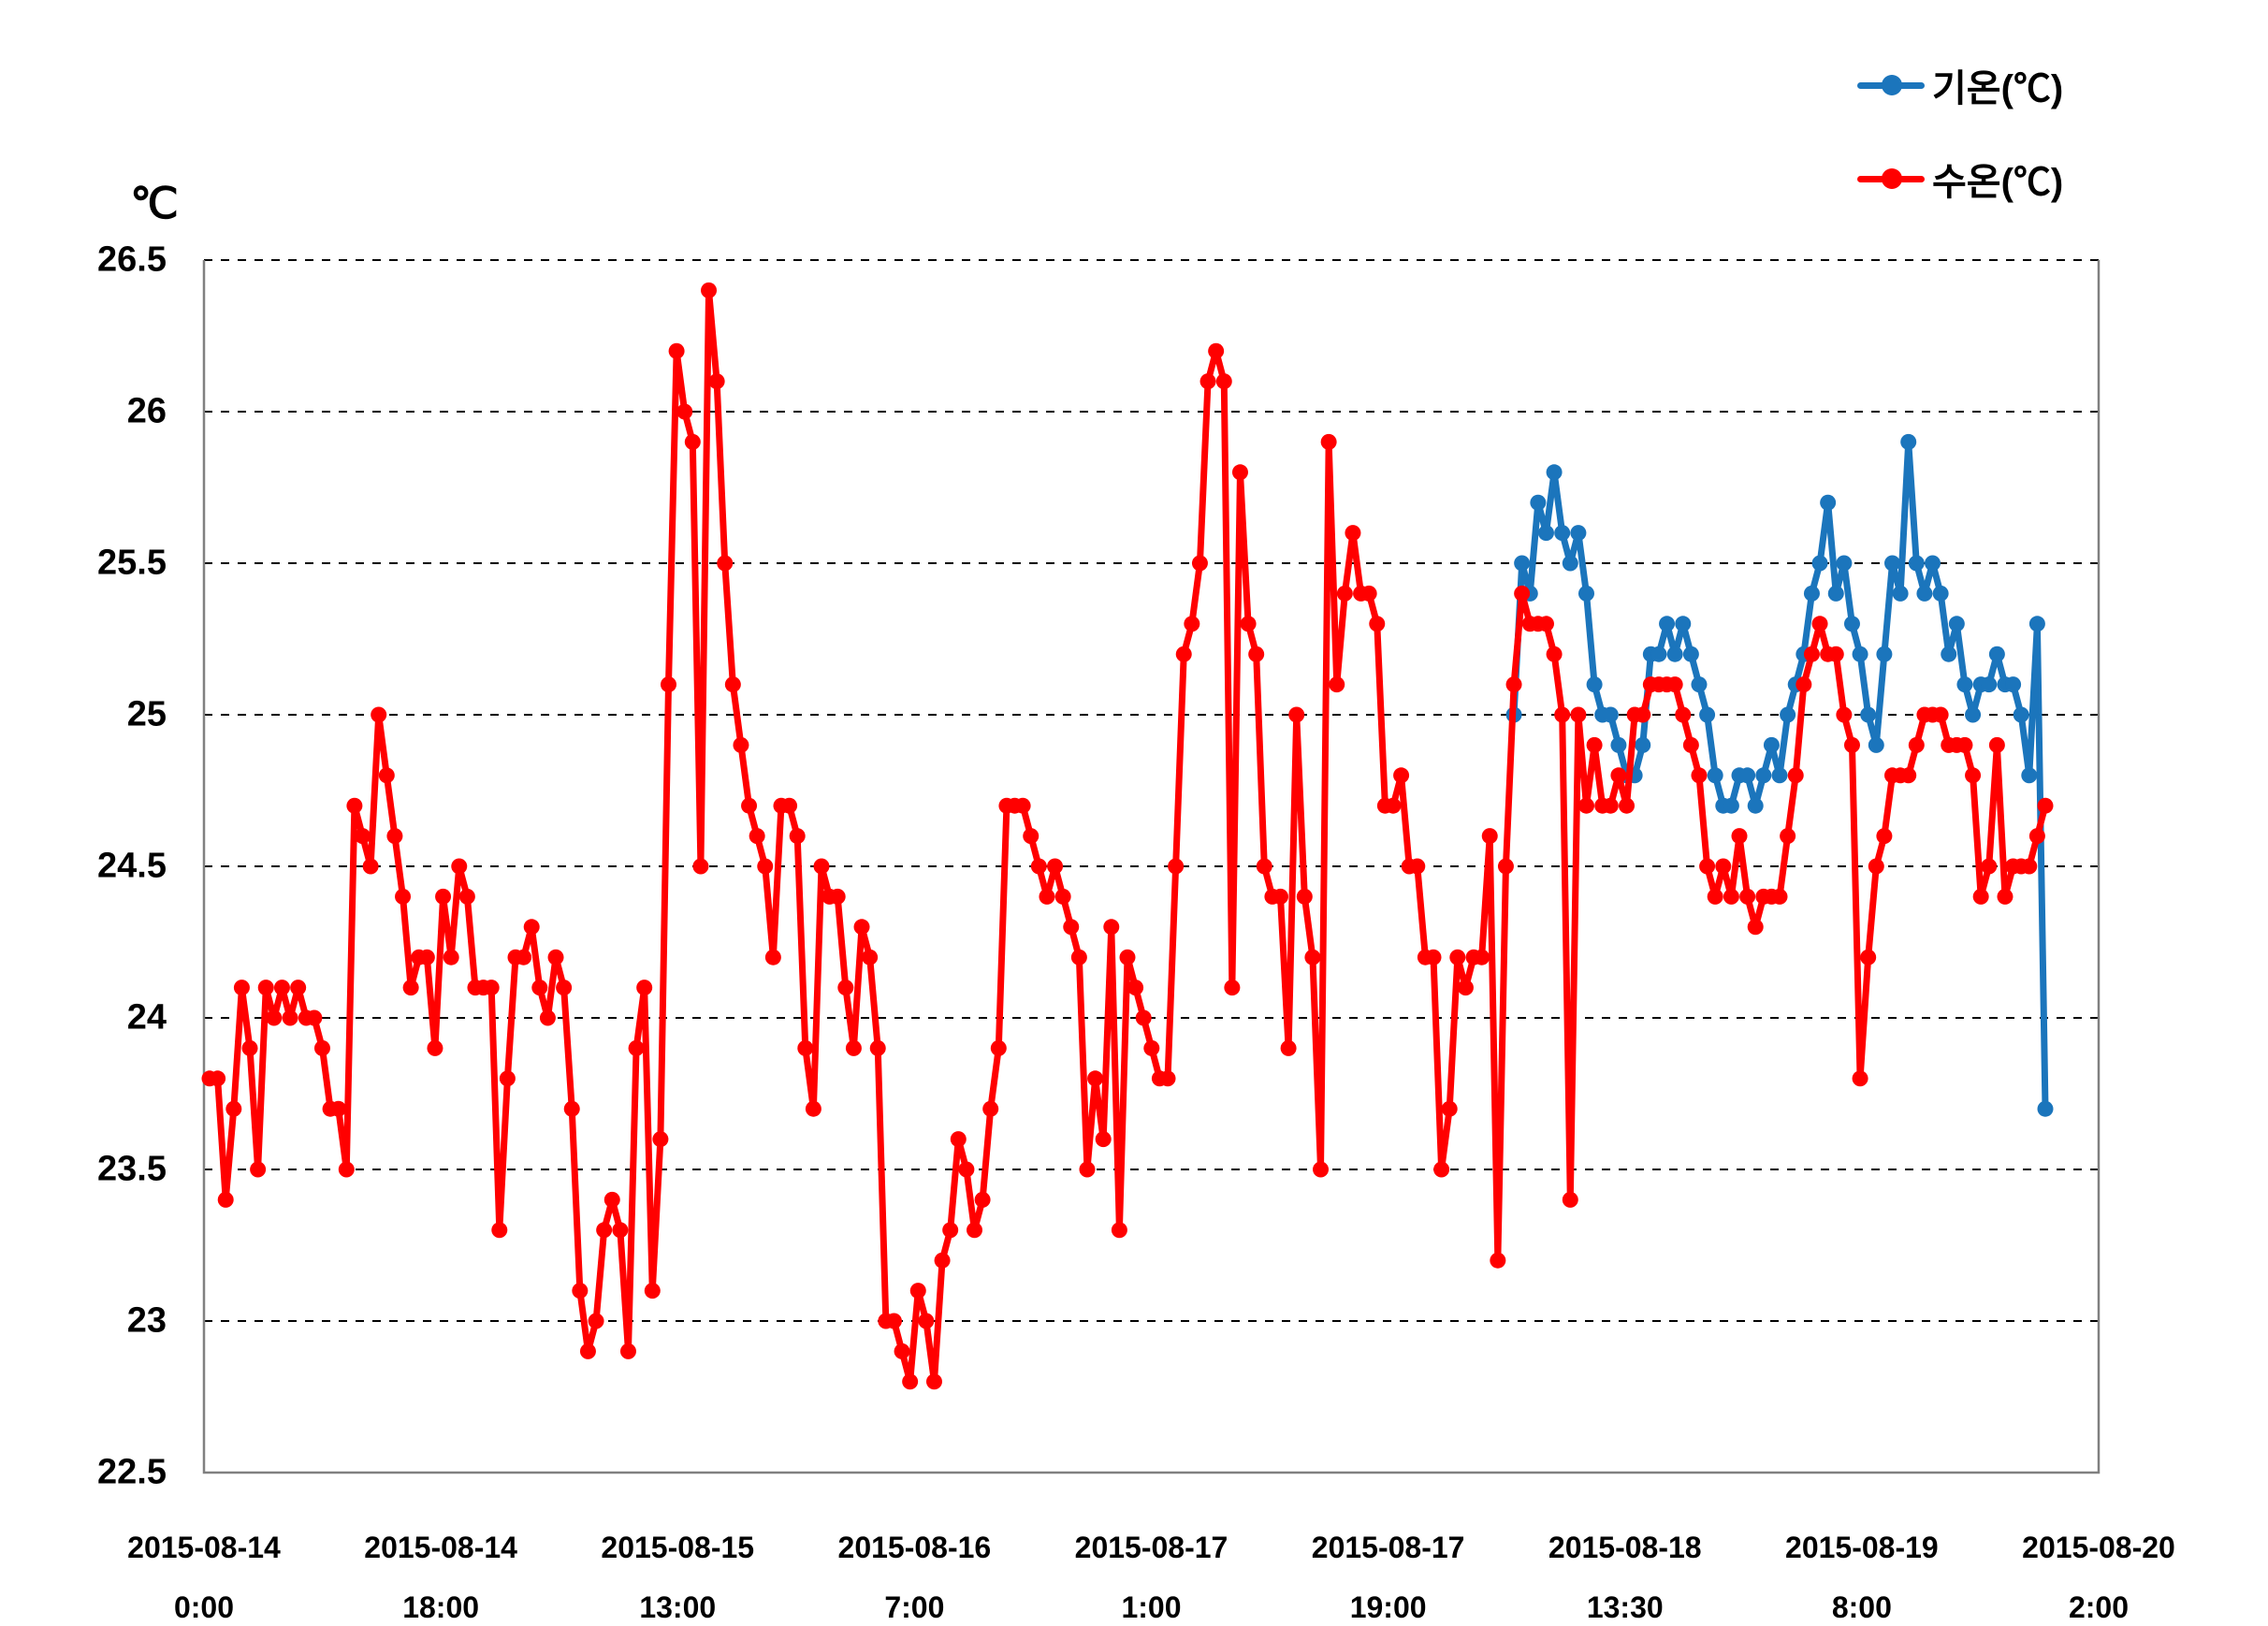 The height and width of the screenshot is (1626, 2268). What do you see at coordinates (915, 1607) in the screenshot?
I see `x-tick-time-label: 7:00` at bounding box center [915, 1607].